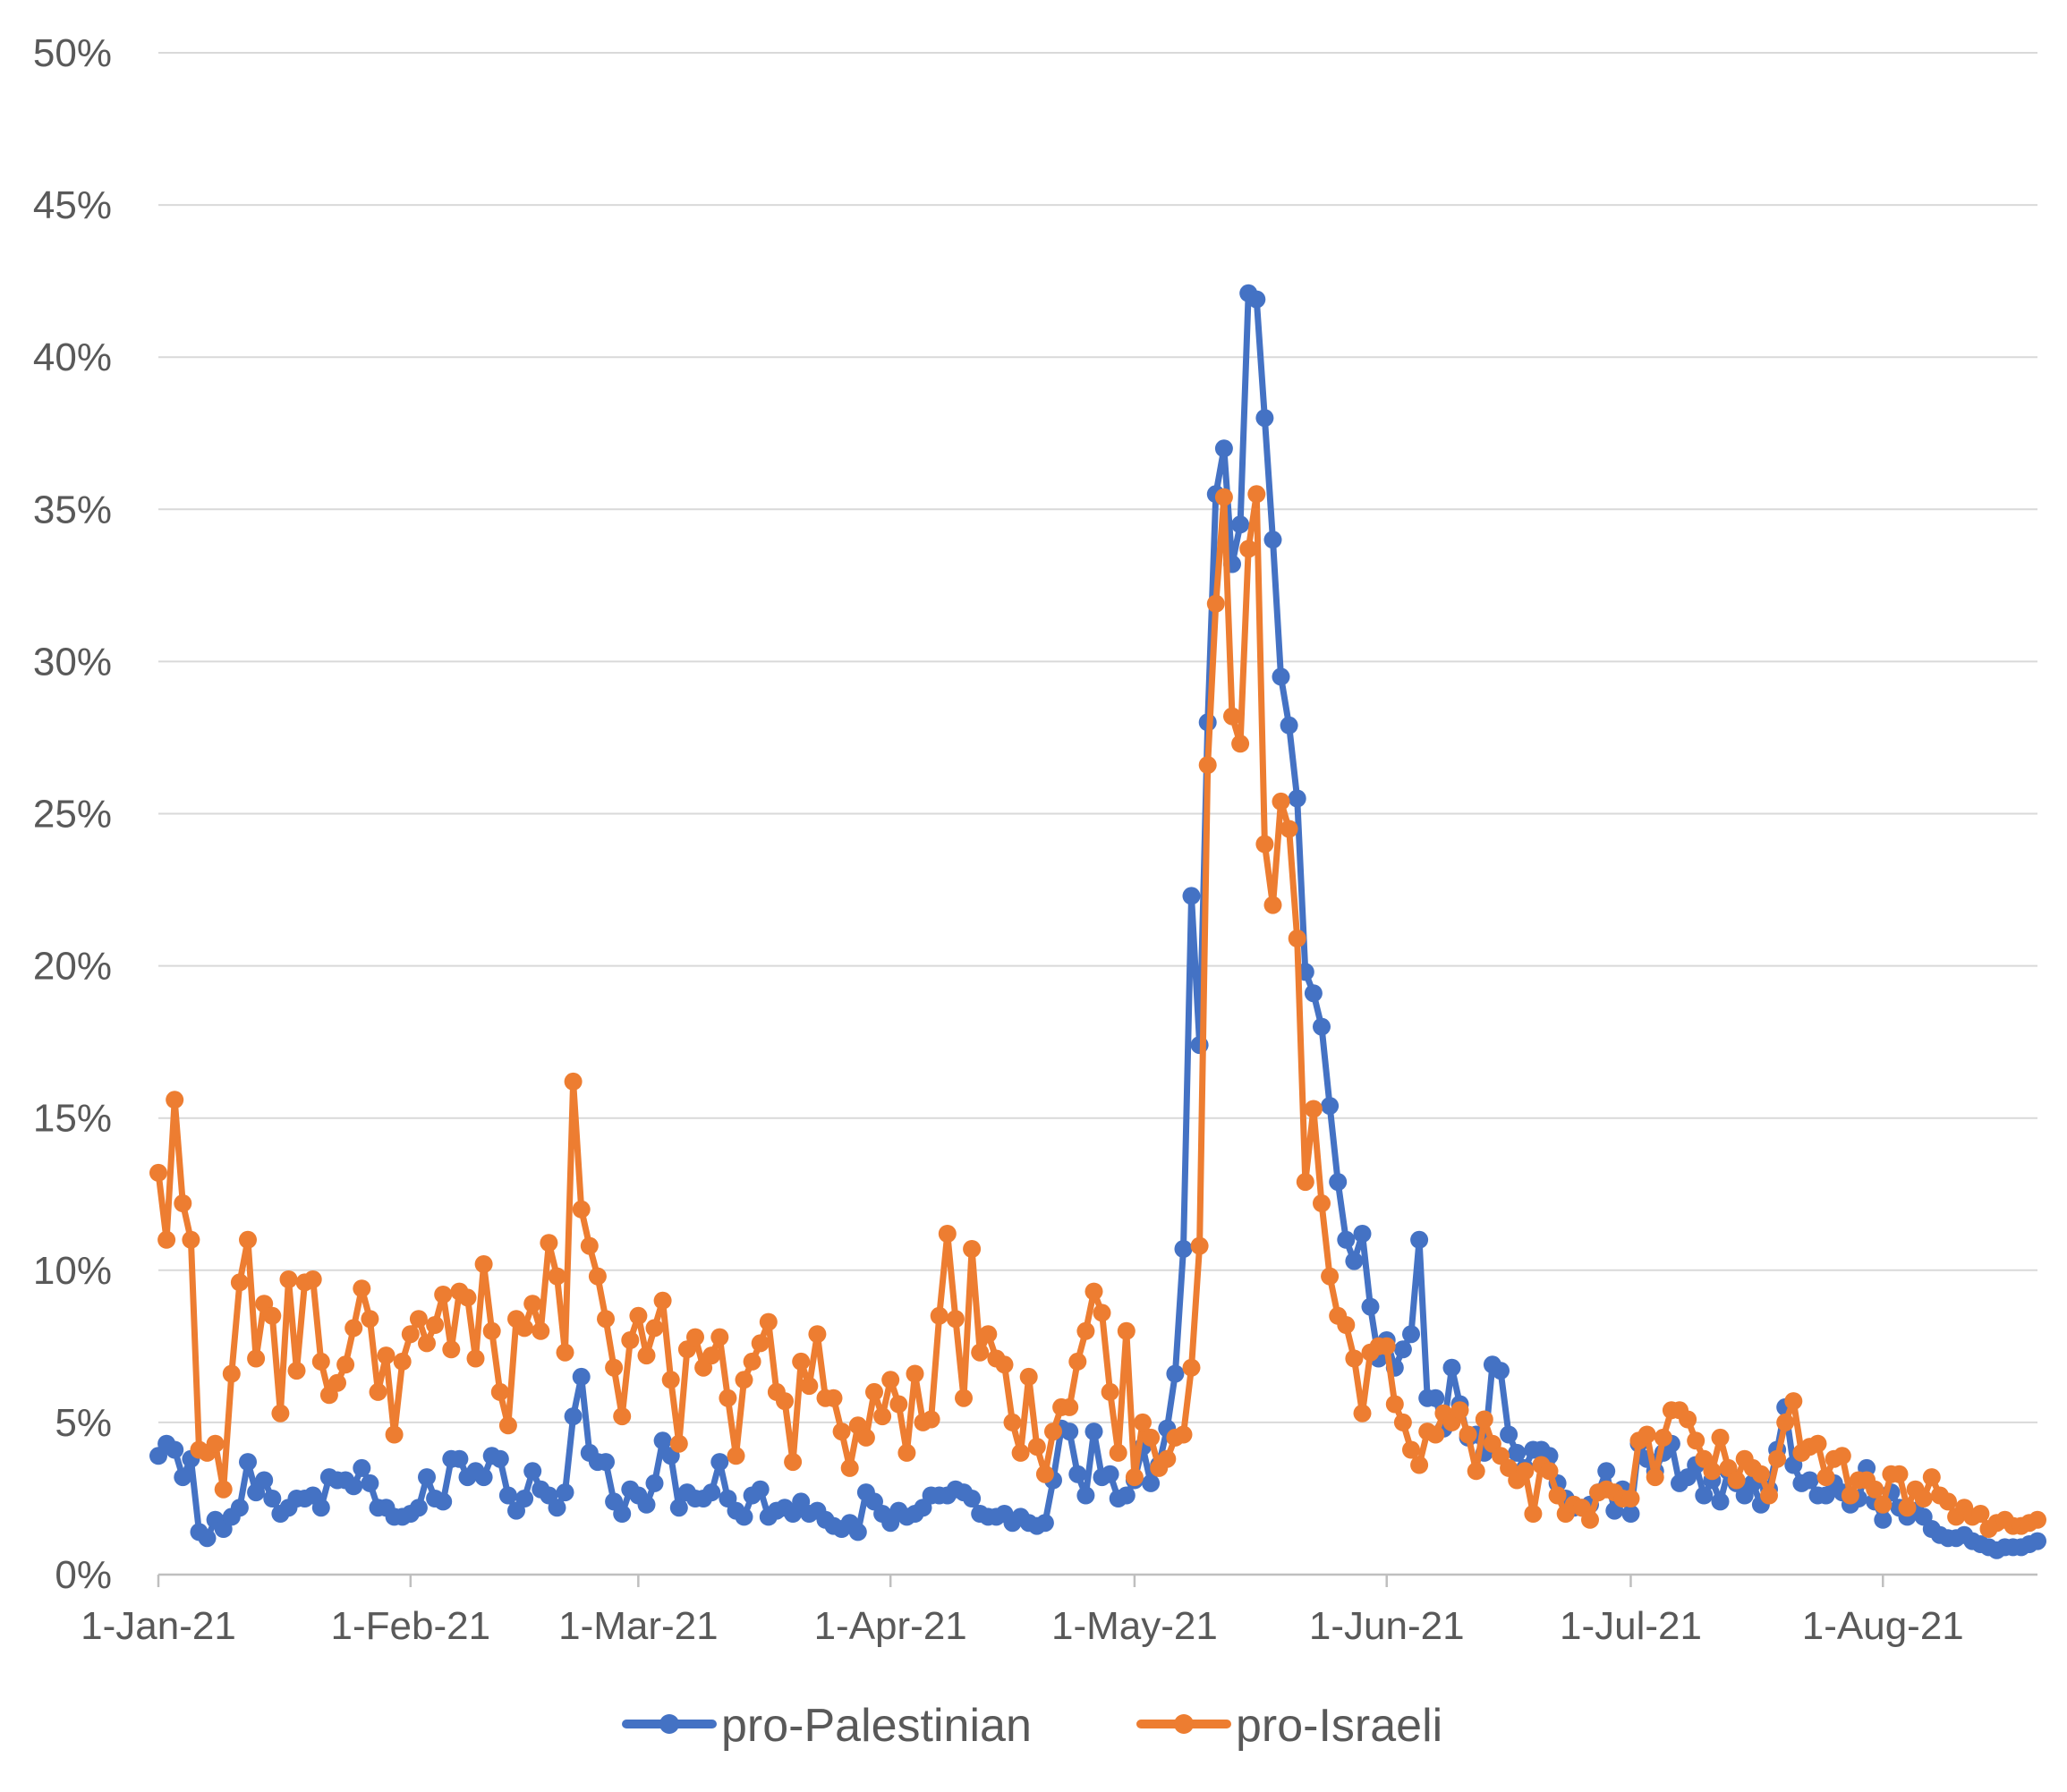 The width and height of the screenshot is (2067, 1792). What do you see at coordinates (73, 357) in the screenshot?
I see `y-tick-label: 40%` at bounding box center [73, 357].